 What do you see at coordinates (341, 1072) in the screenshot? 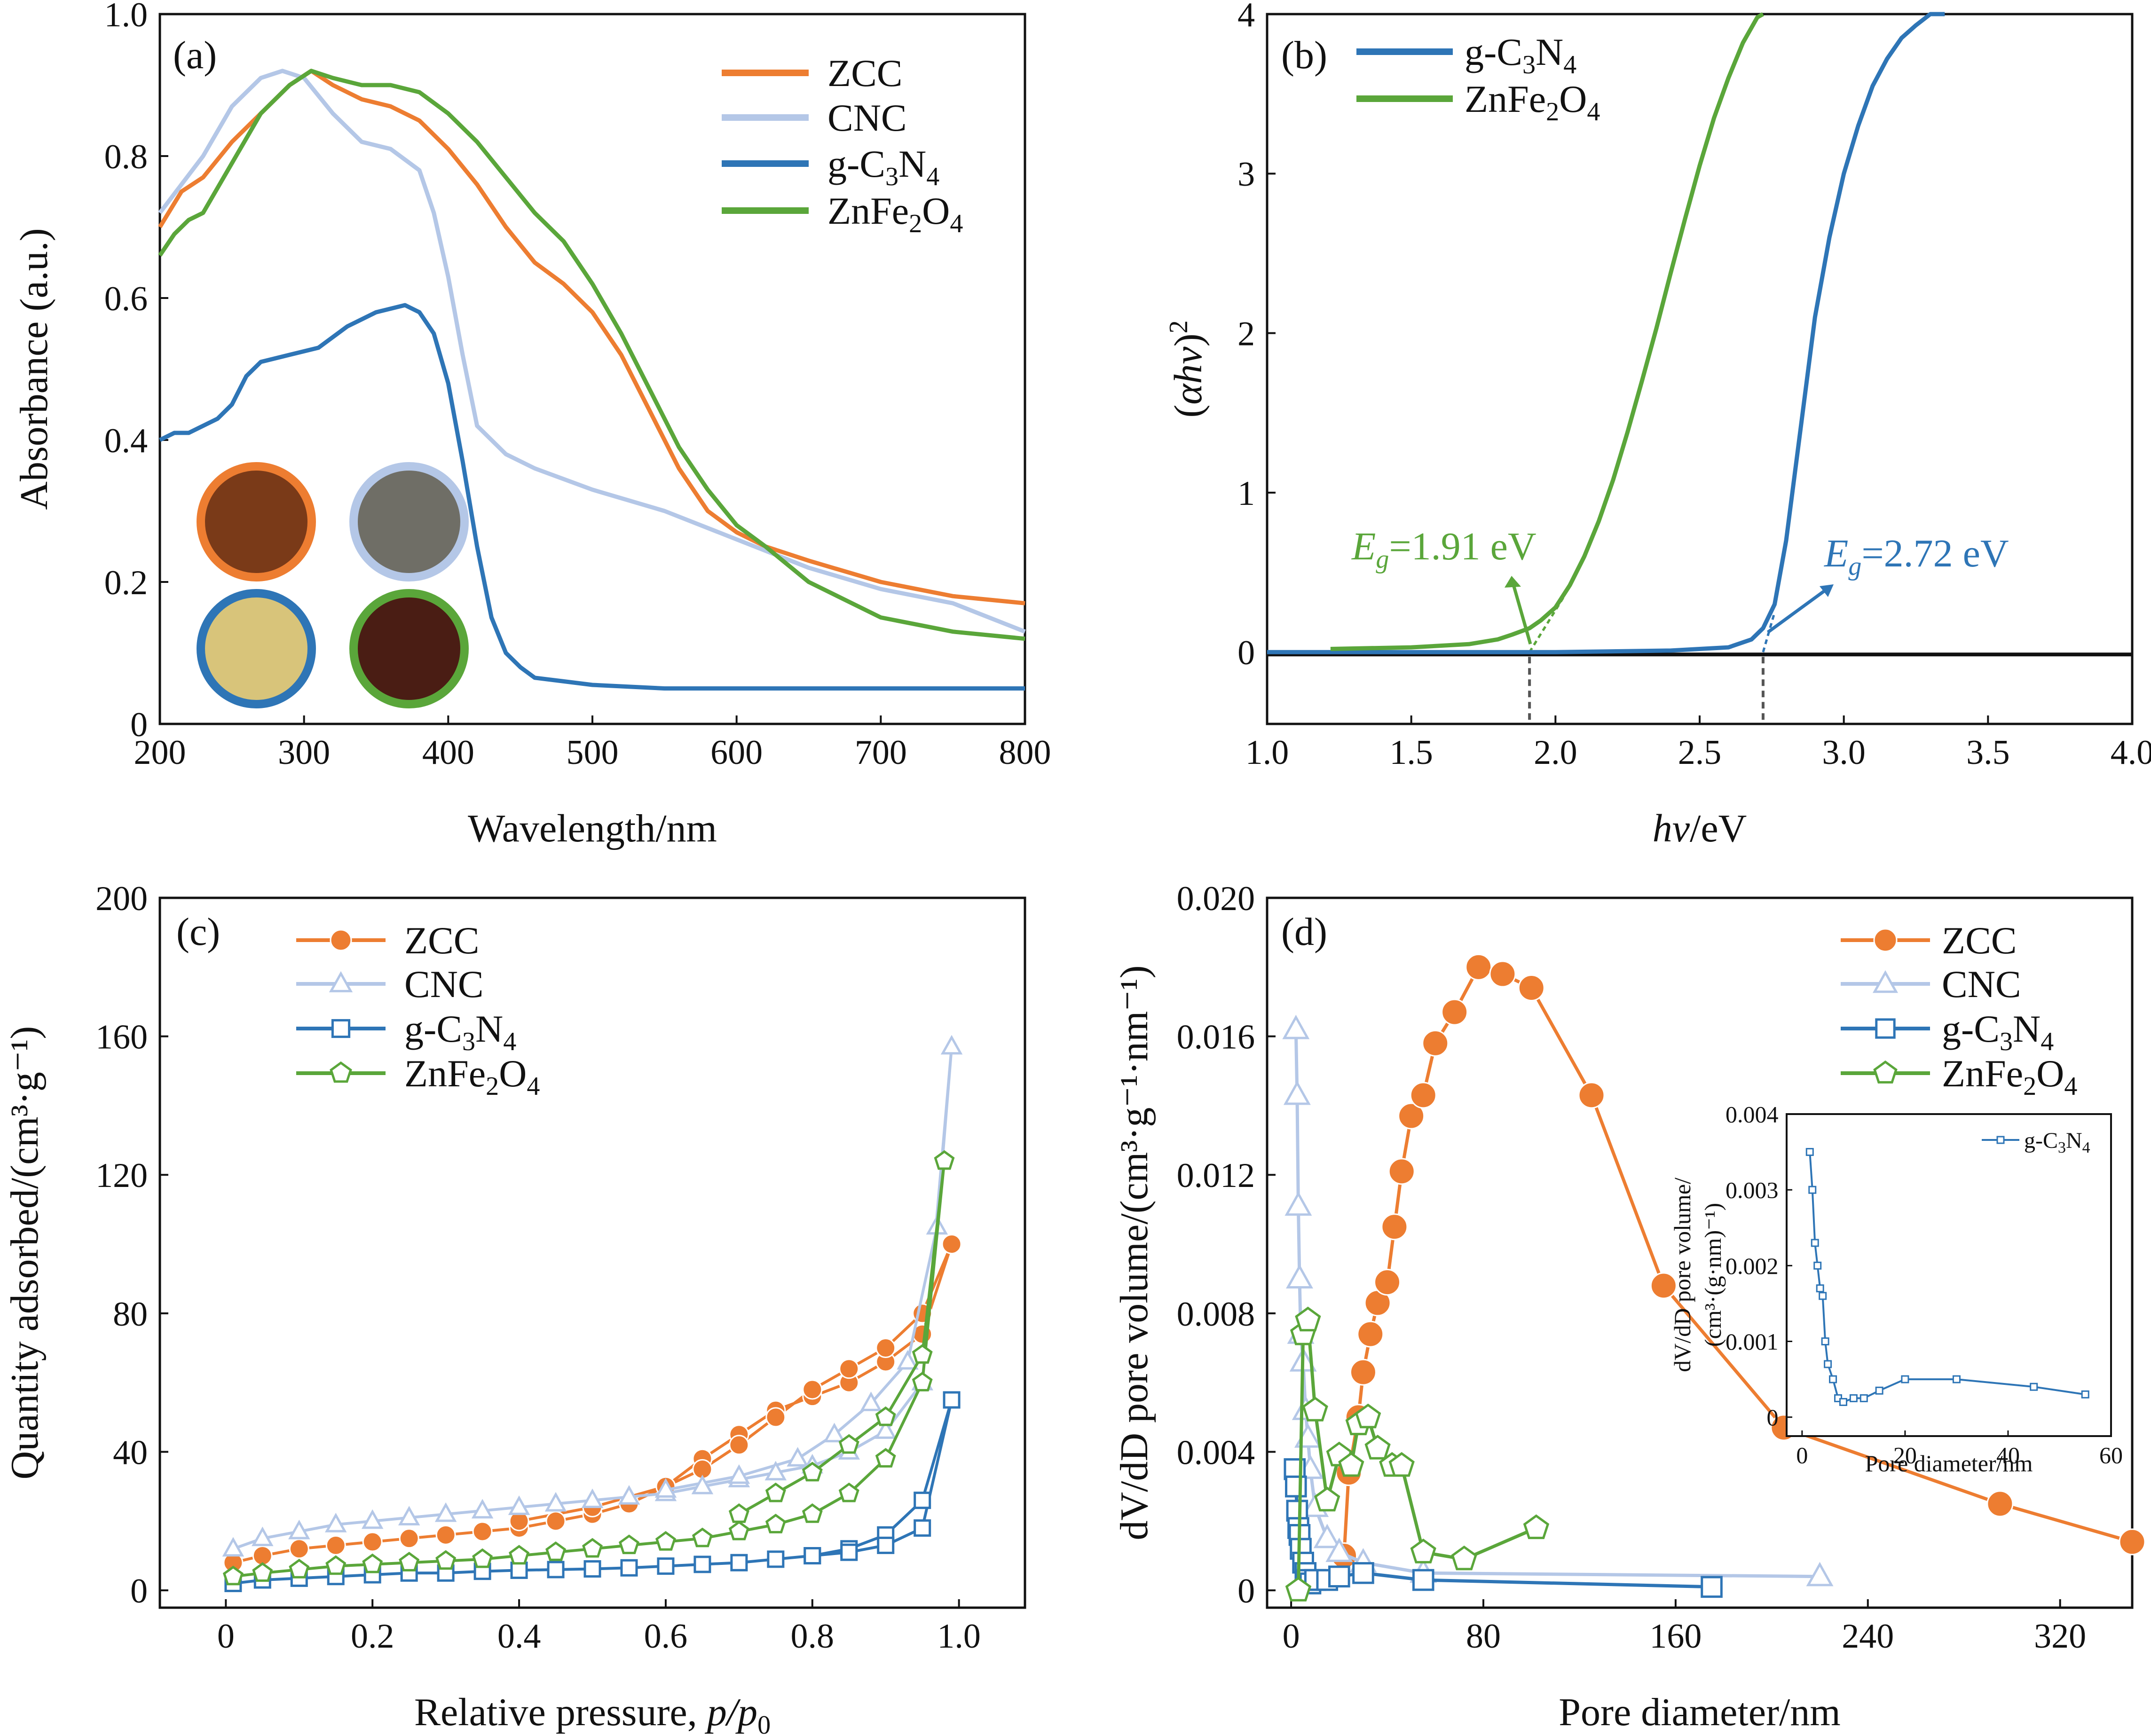
I see `legend-marker-ZnFe2O4` at bounding box center [341, 1072].